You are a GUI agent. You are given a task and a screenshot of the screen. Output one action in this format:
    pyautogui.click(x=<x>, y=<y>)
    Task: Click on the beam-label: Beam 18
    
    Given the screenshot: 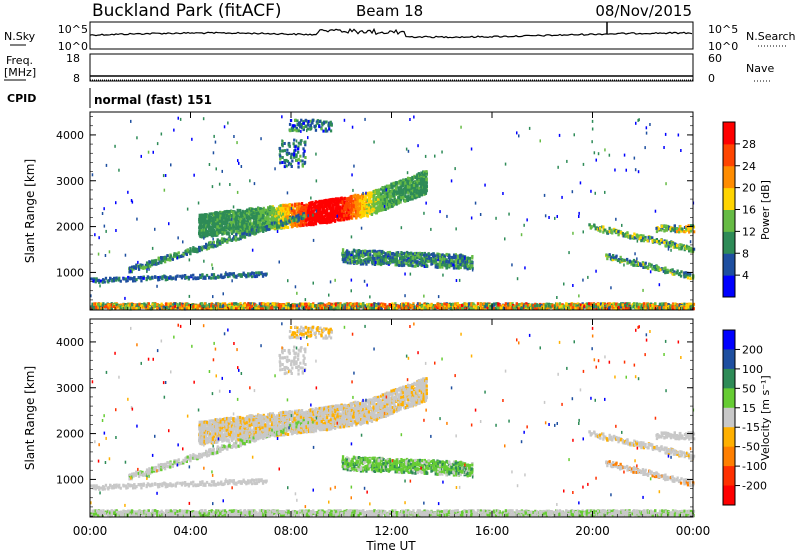 What is the action you would take?
    pyautogui.click(x=389, y=11)
    